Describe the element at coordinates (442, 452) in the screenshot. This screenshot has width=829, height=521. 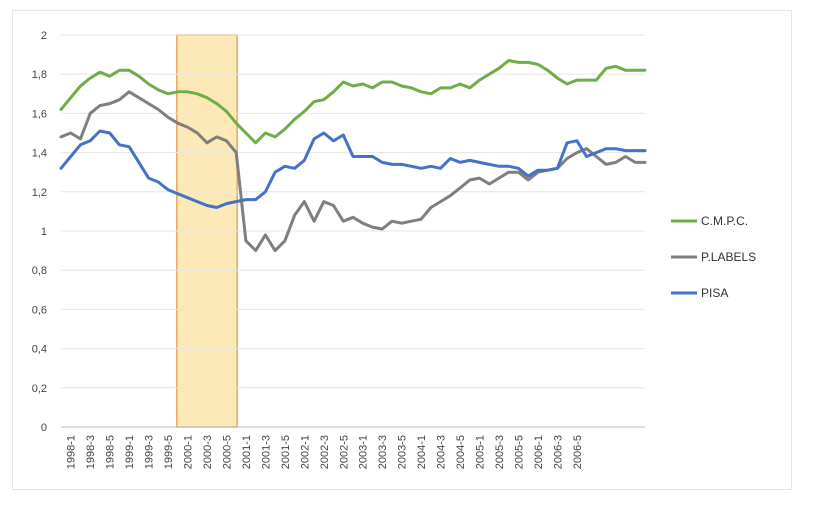
I see `x-tick-label: 2004-3` at that location.